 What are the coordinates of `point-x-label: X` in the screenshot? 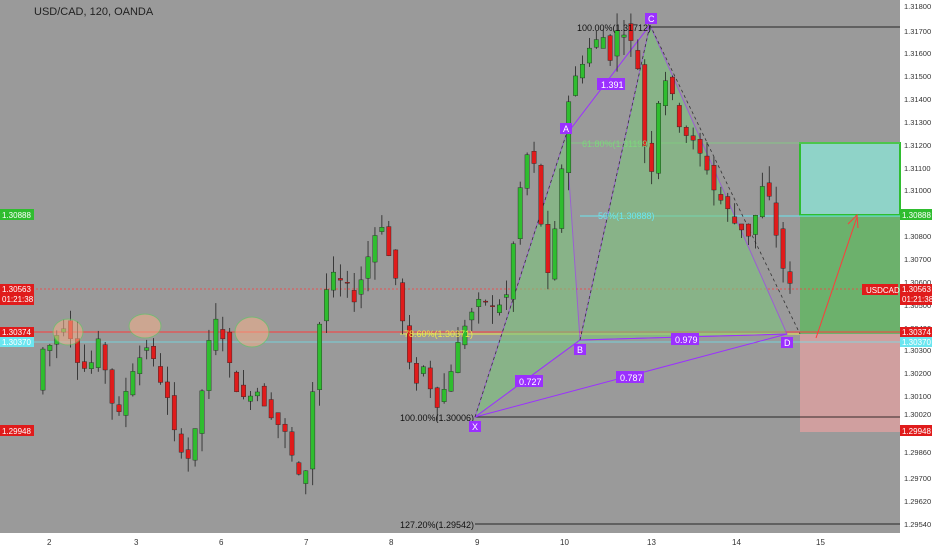 It's located at (475, 426).